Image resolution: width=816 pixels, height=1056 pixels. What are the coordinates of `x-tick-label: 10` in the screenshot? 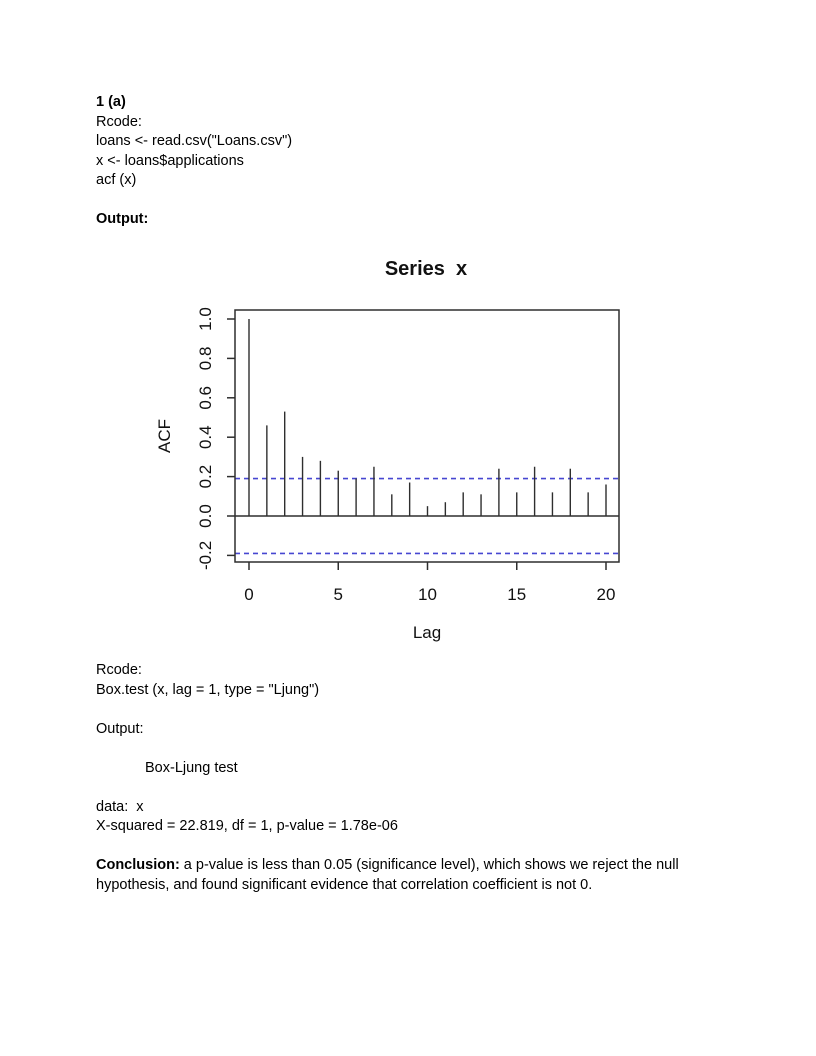 It's located at (427, 594).